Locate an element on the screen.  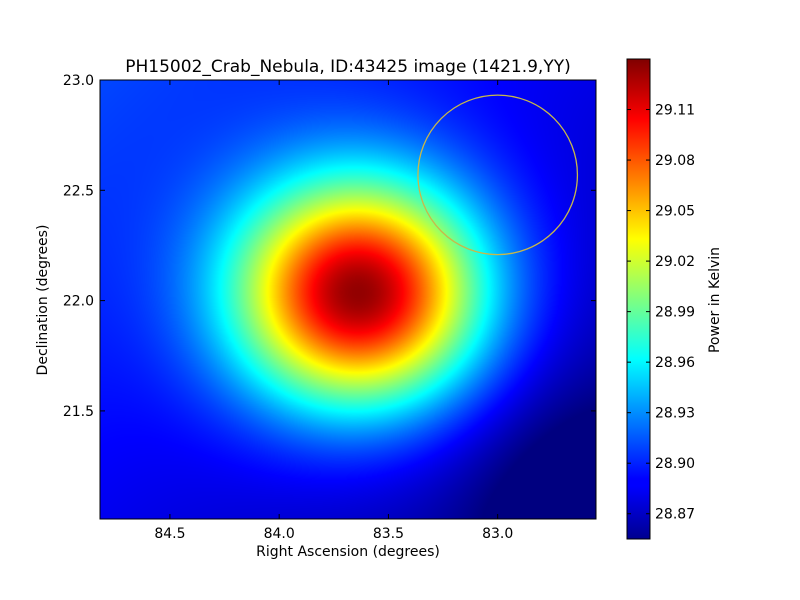
colorbar-tick-label: 28.93 is located at coordinates (675, 414).